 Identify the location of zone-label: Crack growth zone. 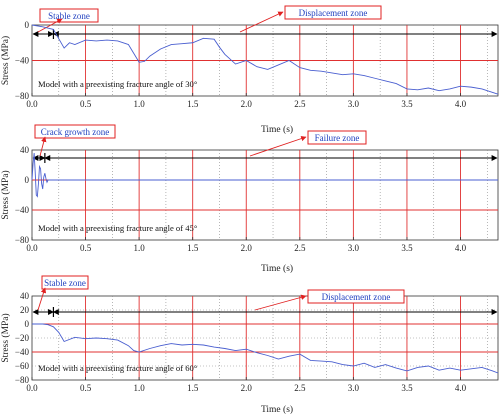
(75, 132).